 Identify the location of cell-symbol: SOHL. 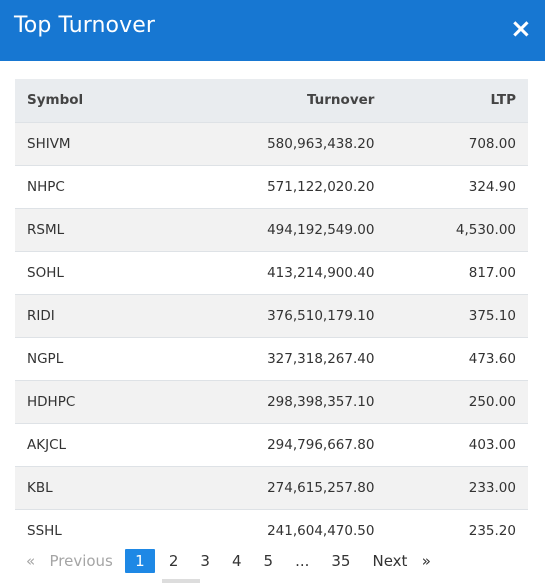
(45, 272).